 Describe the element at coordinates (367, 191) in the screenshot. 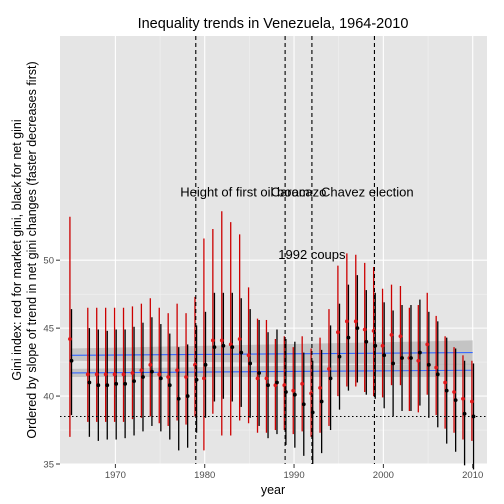

I see `annotation-label: Chavez election` at that location.